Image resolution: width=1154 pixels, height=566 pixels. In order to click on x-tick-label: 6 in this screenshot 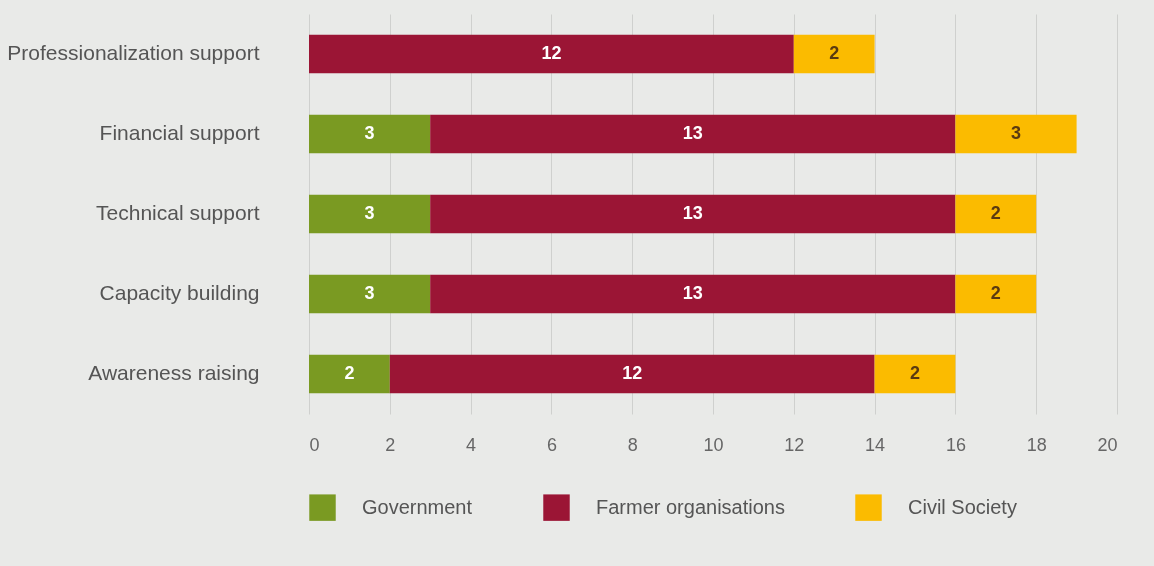, I will do `click(551, 444)`.